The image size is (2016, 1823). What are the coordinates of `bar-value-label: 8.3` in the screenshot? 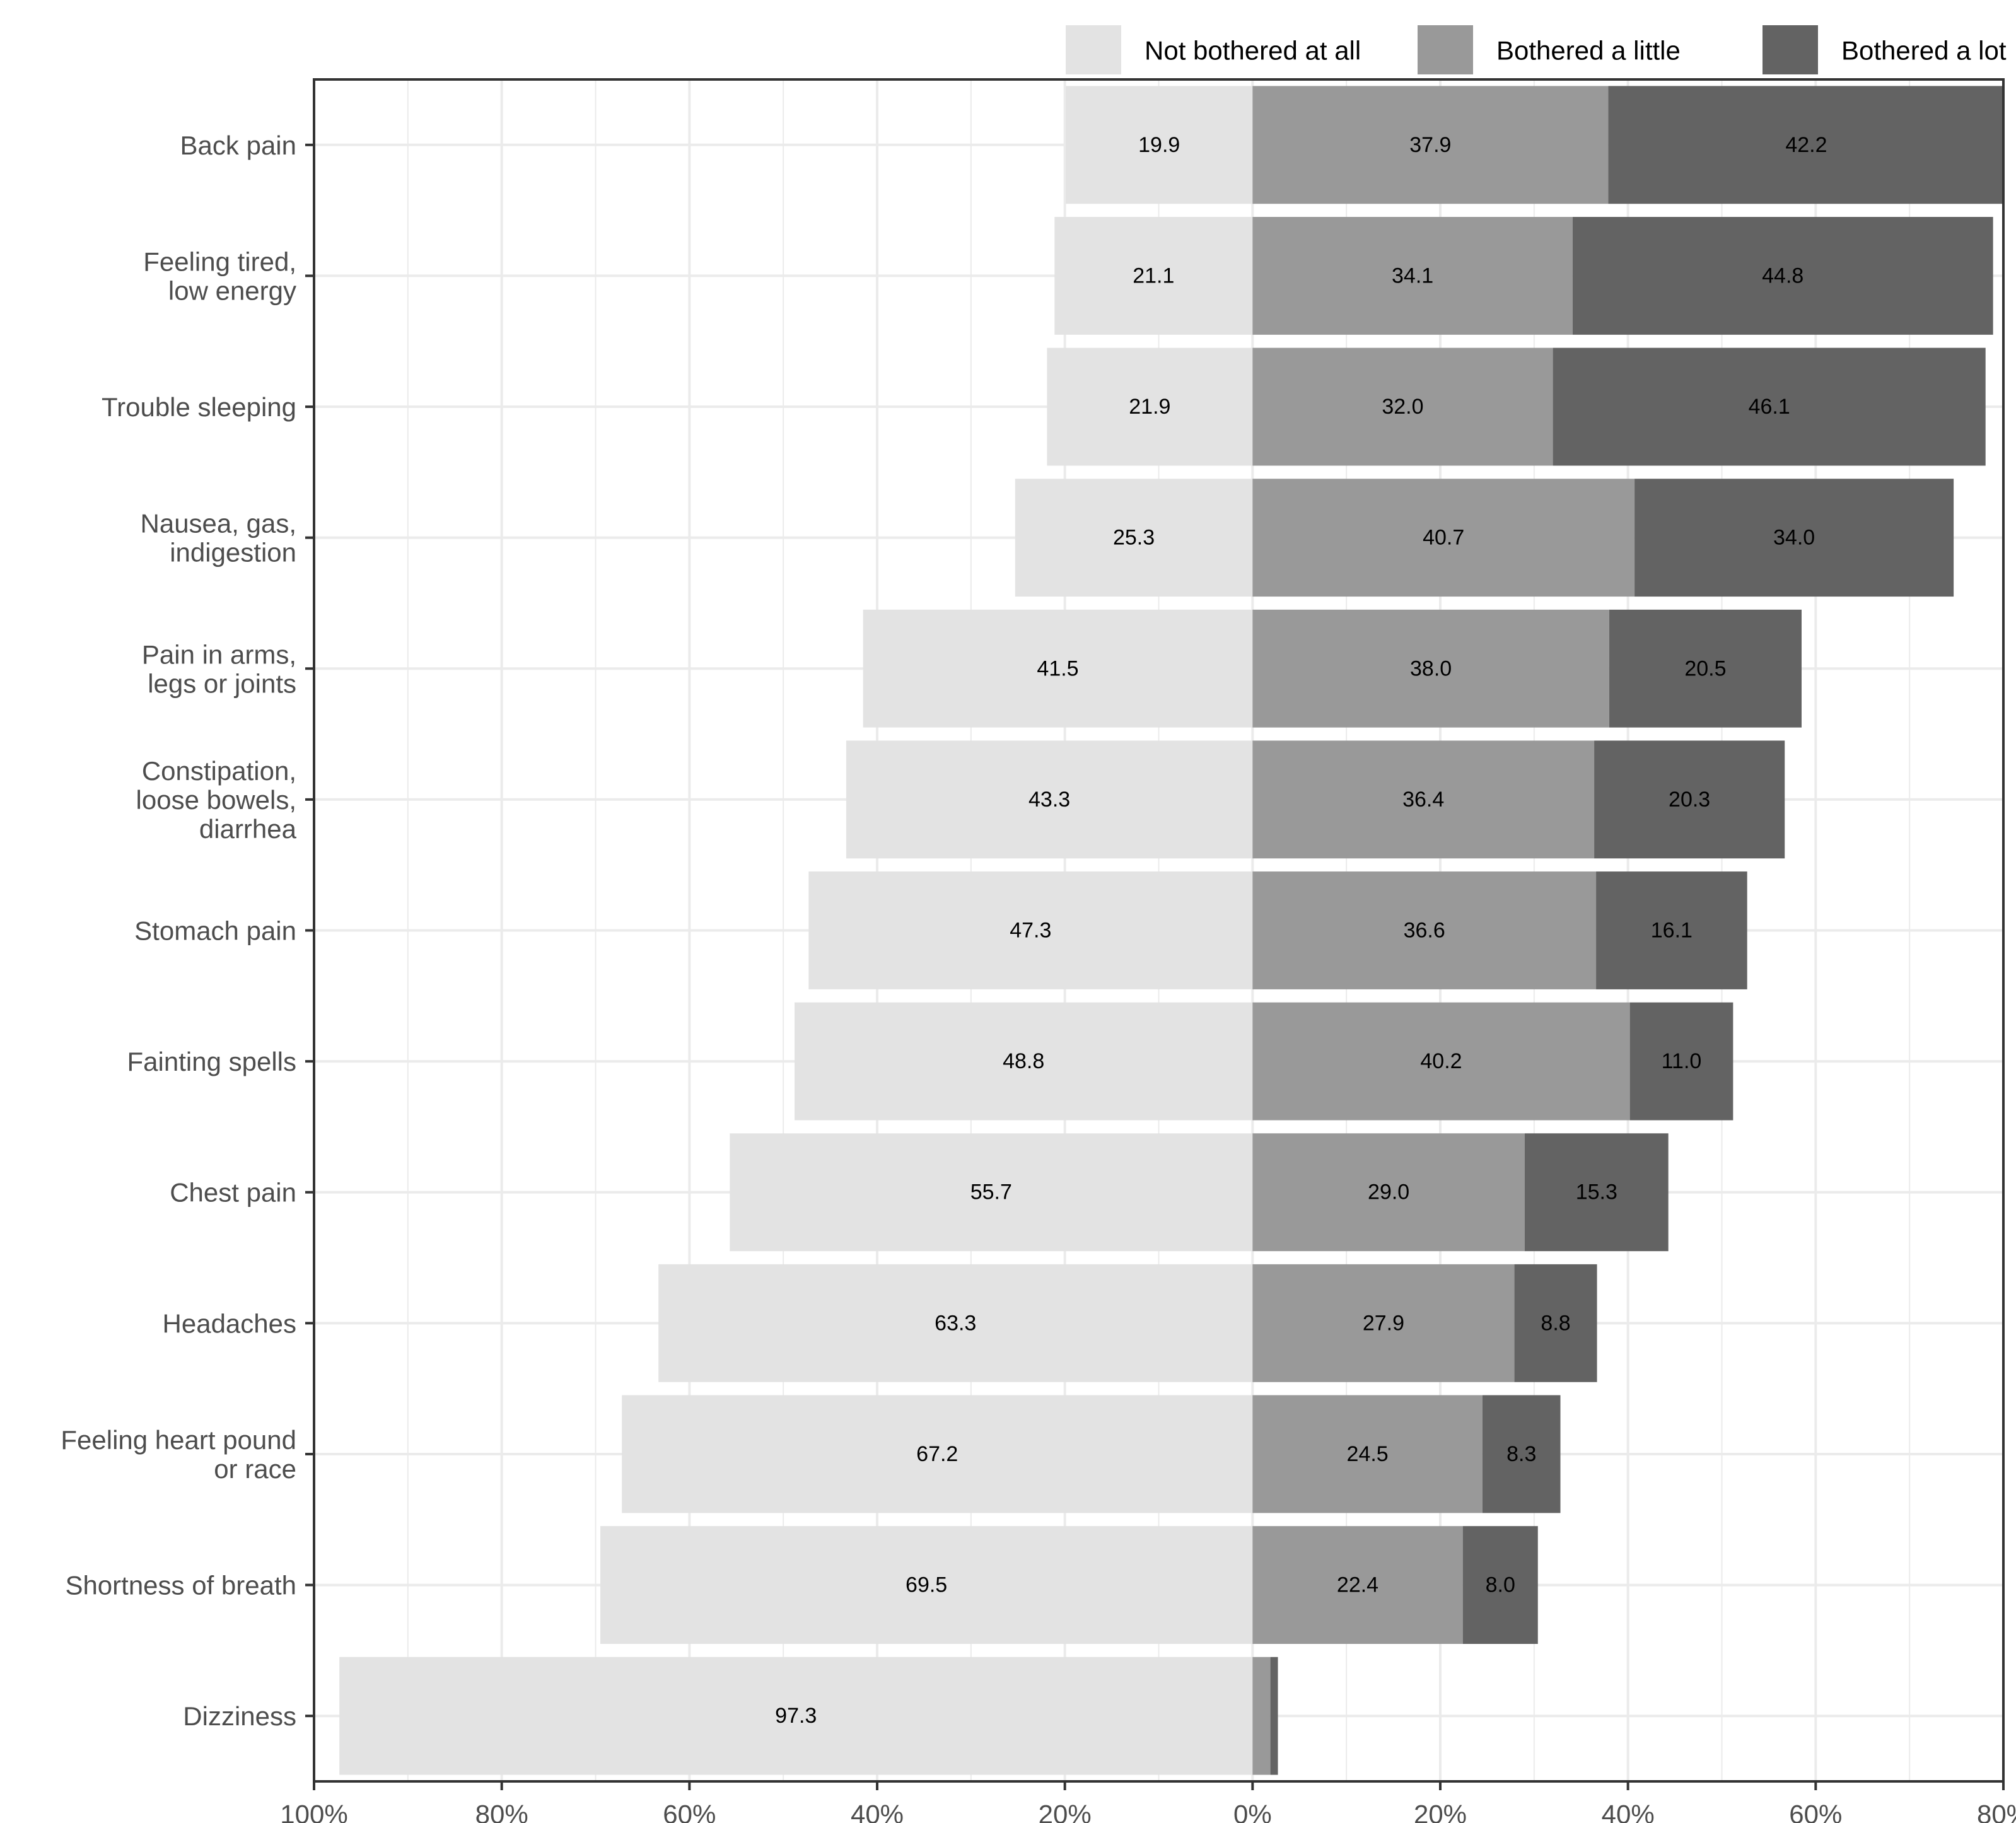 It's located at (1521, 1454).